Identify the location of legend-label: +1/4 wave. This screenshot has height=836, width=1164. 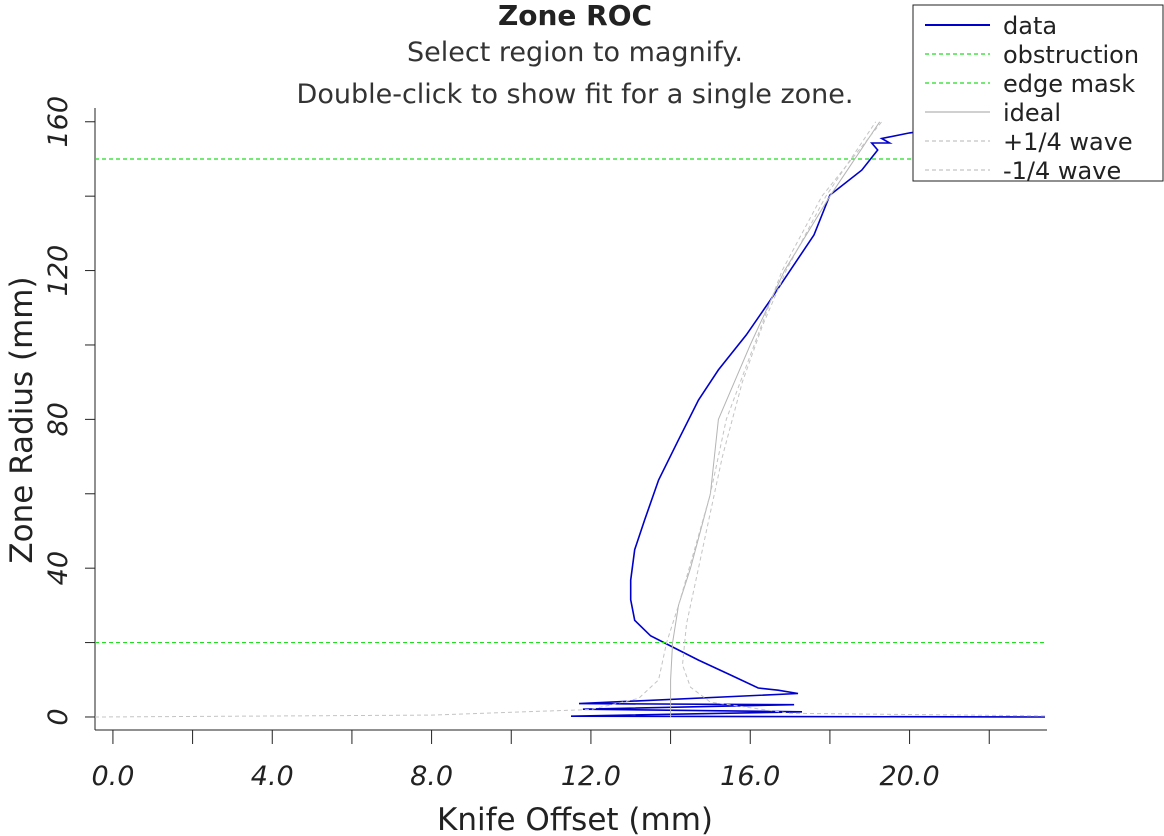
(1068, 142).